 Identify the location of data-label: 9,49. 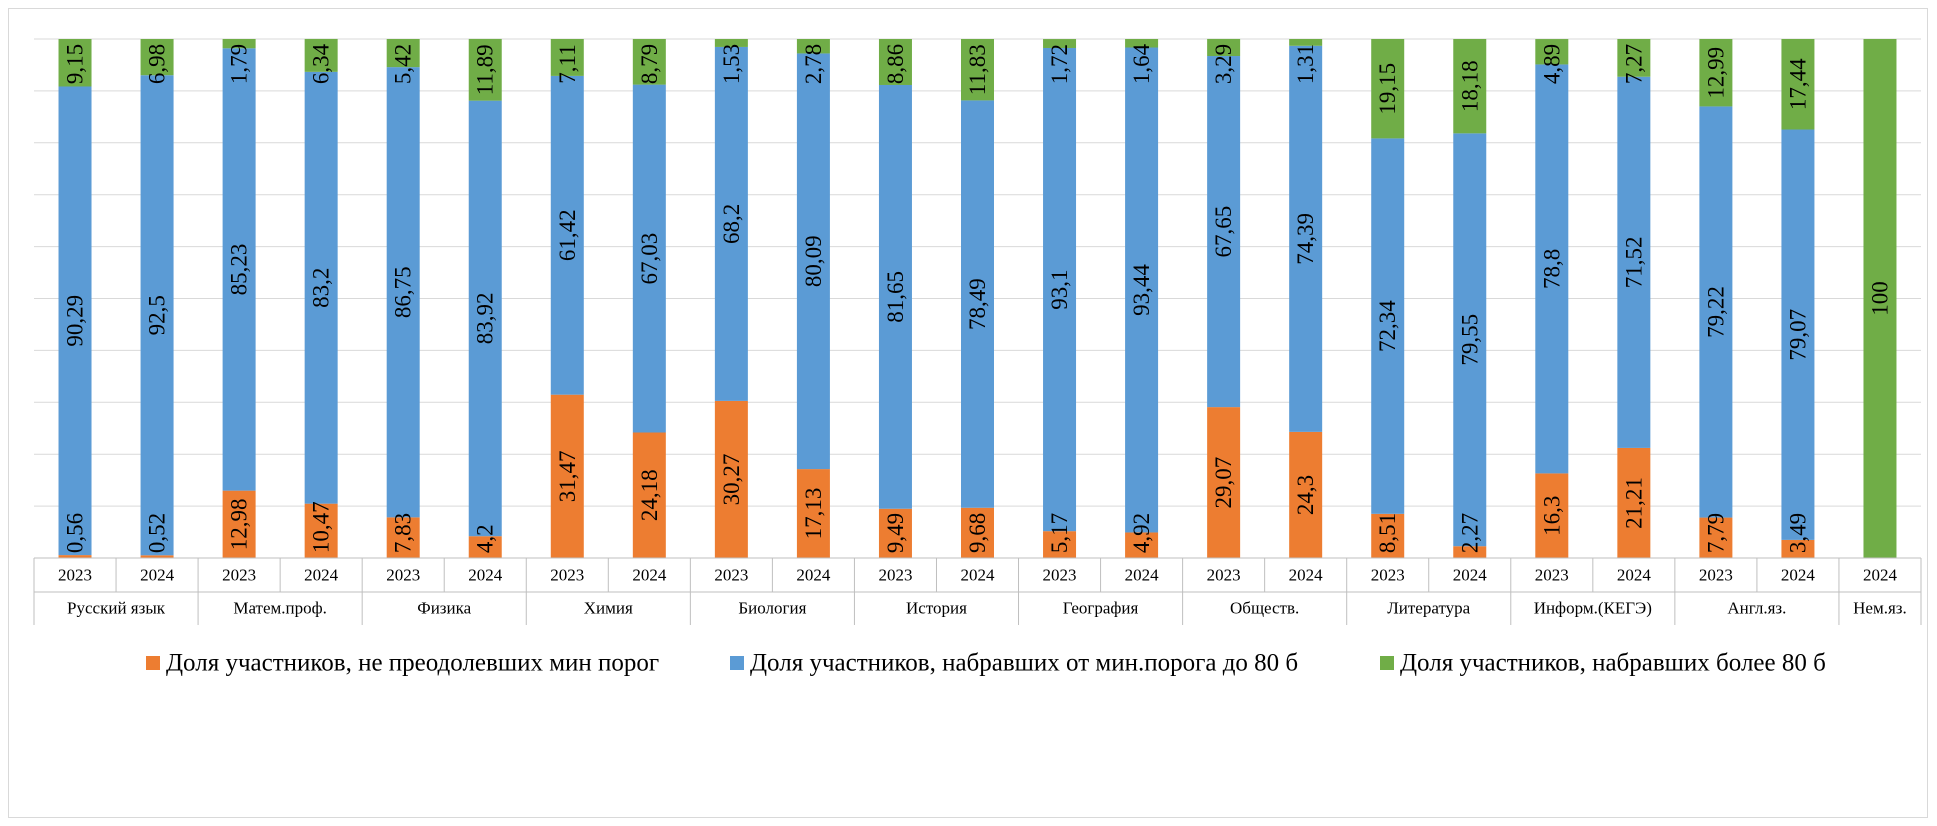
(895, 533).